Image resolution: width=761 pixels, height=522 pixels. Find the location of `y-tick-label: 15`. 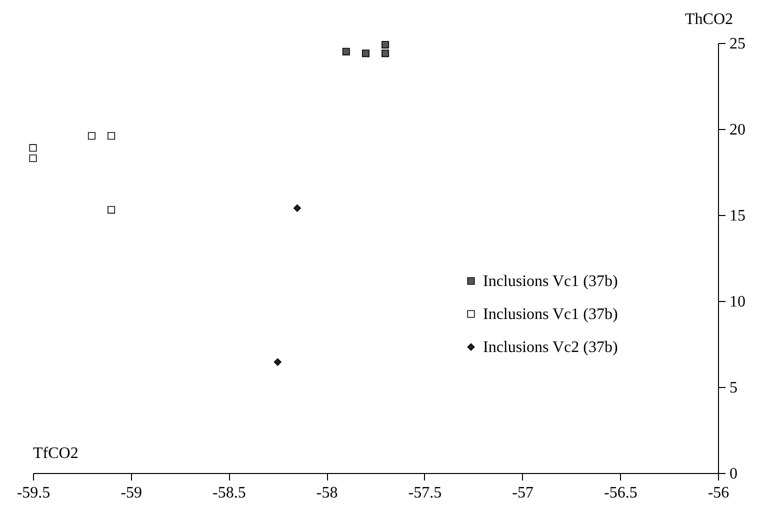

y-tick-label: 15 is located at coordinates (738, 216).